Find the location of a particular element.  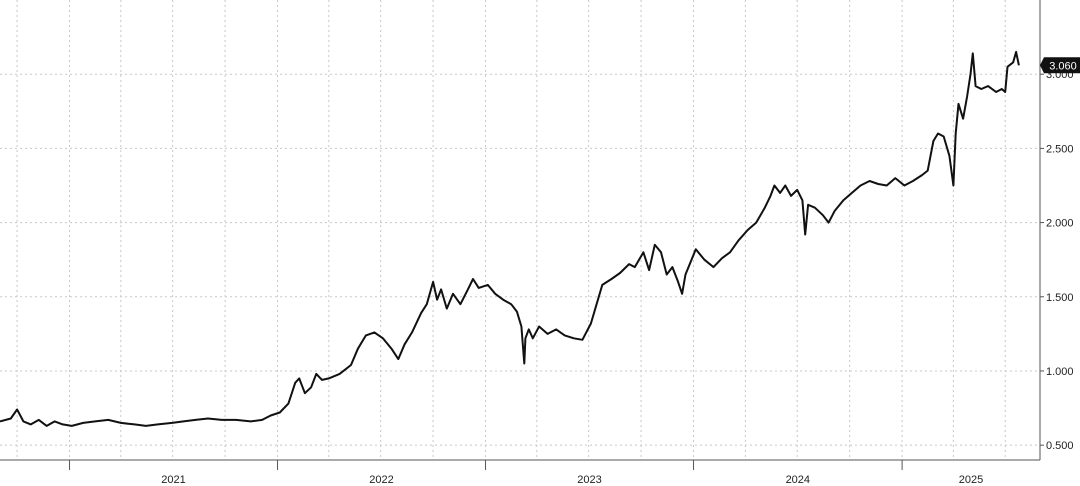

y-tick-label: 2.500 is located at coordinates (1060, 149).